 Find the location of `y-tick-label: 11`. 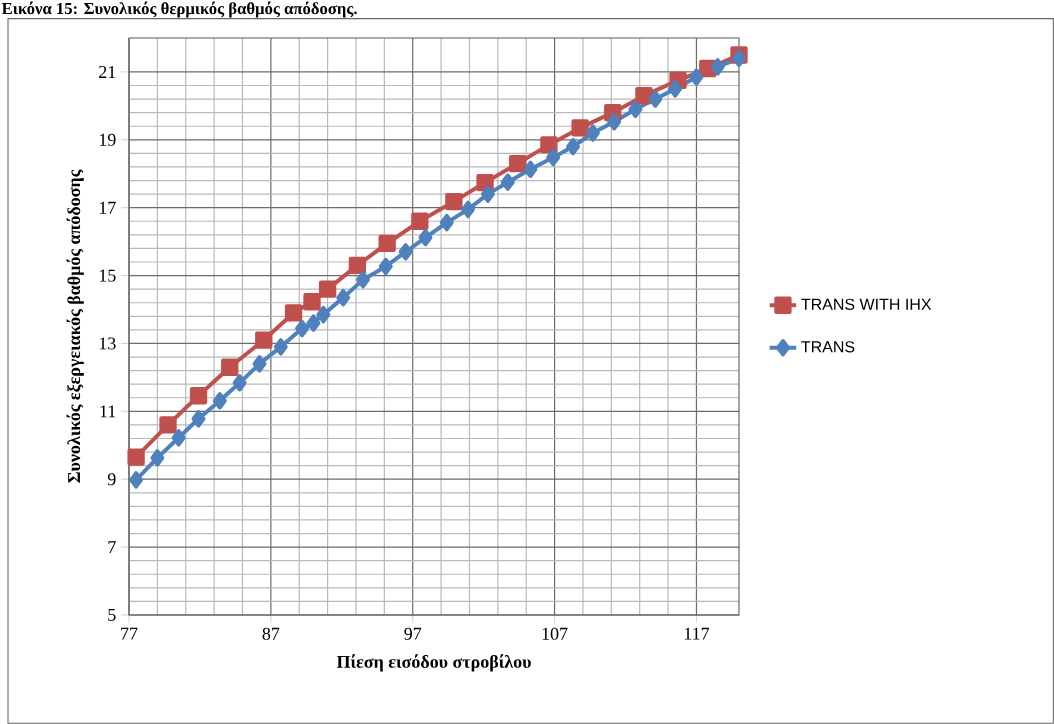

y-tick-label: 11 is located at coordinates (108, 411).